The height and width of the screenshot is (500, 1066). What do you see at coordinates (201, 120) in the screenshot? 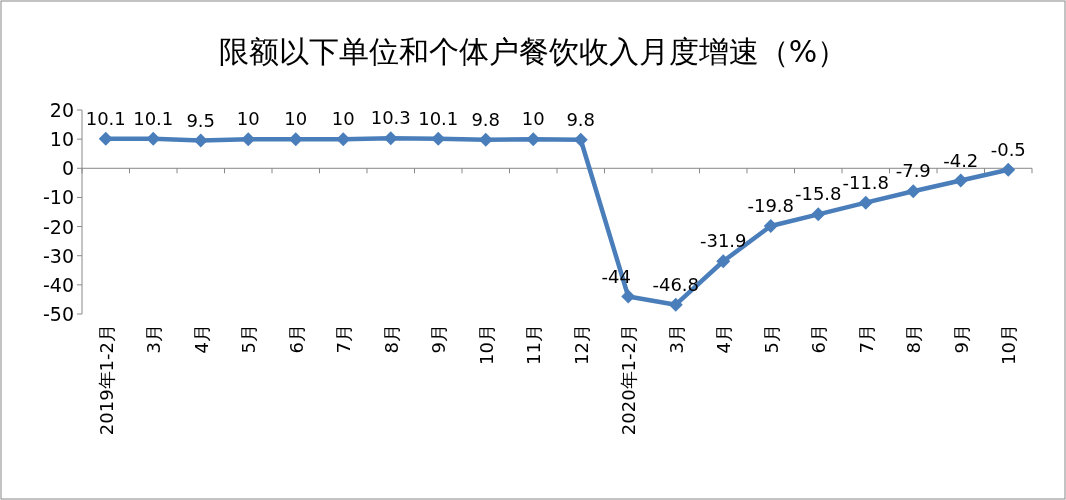
I see `data-label: 9.5` at bounding box center [201, 120].